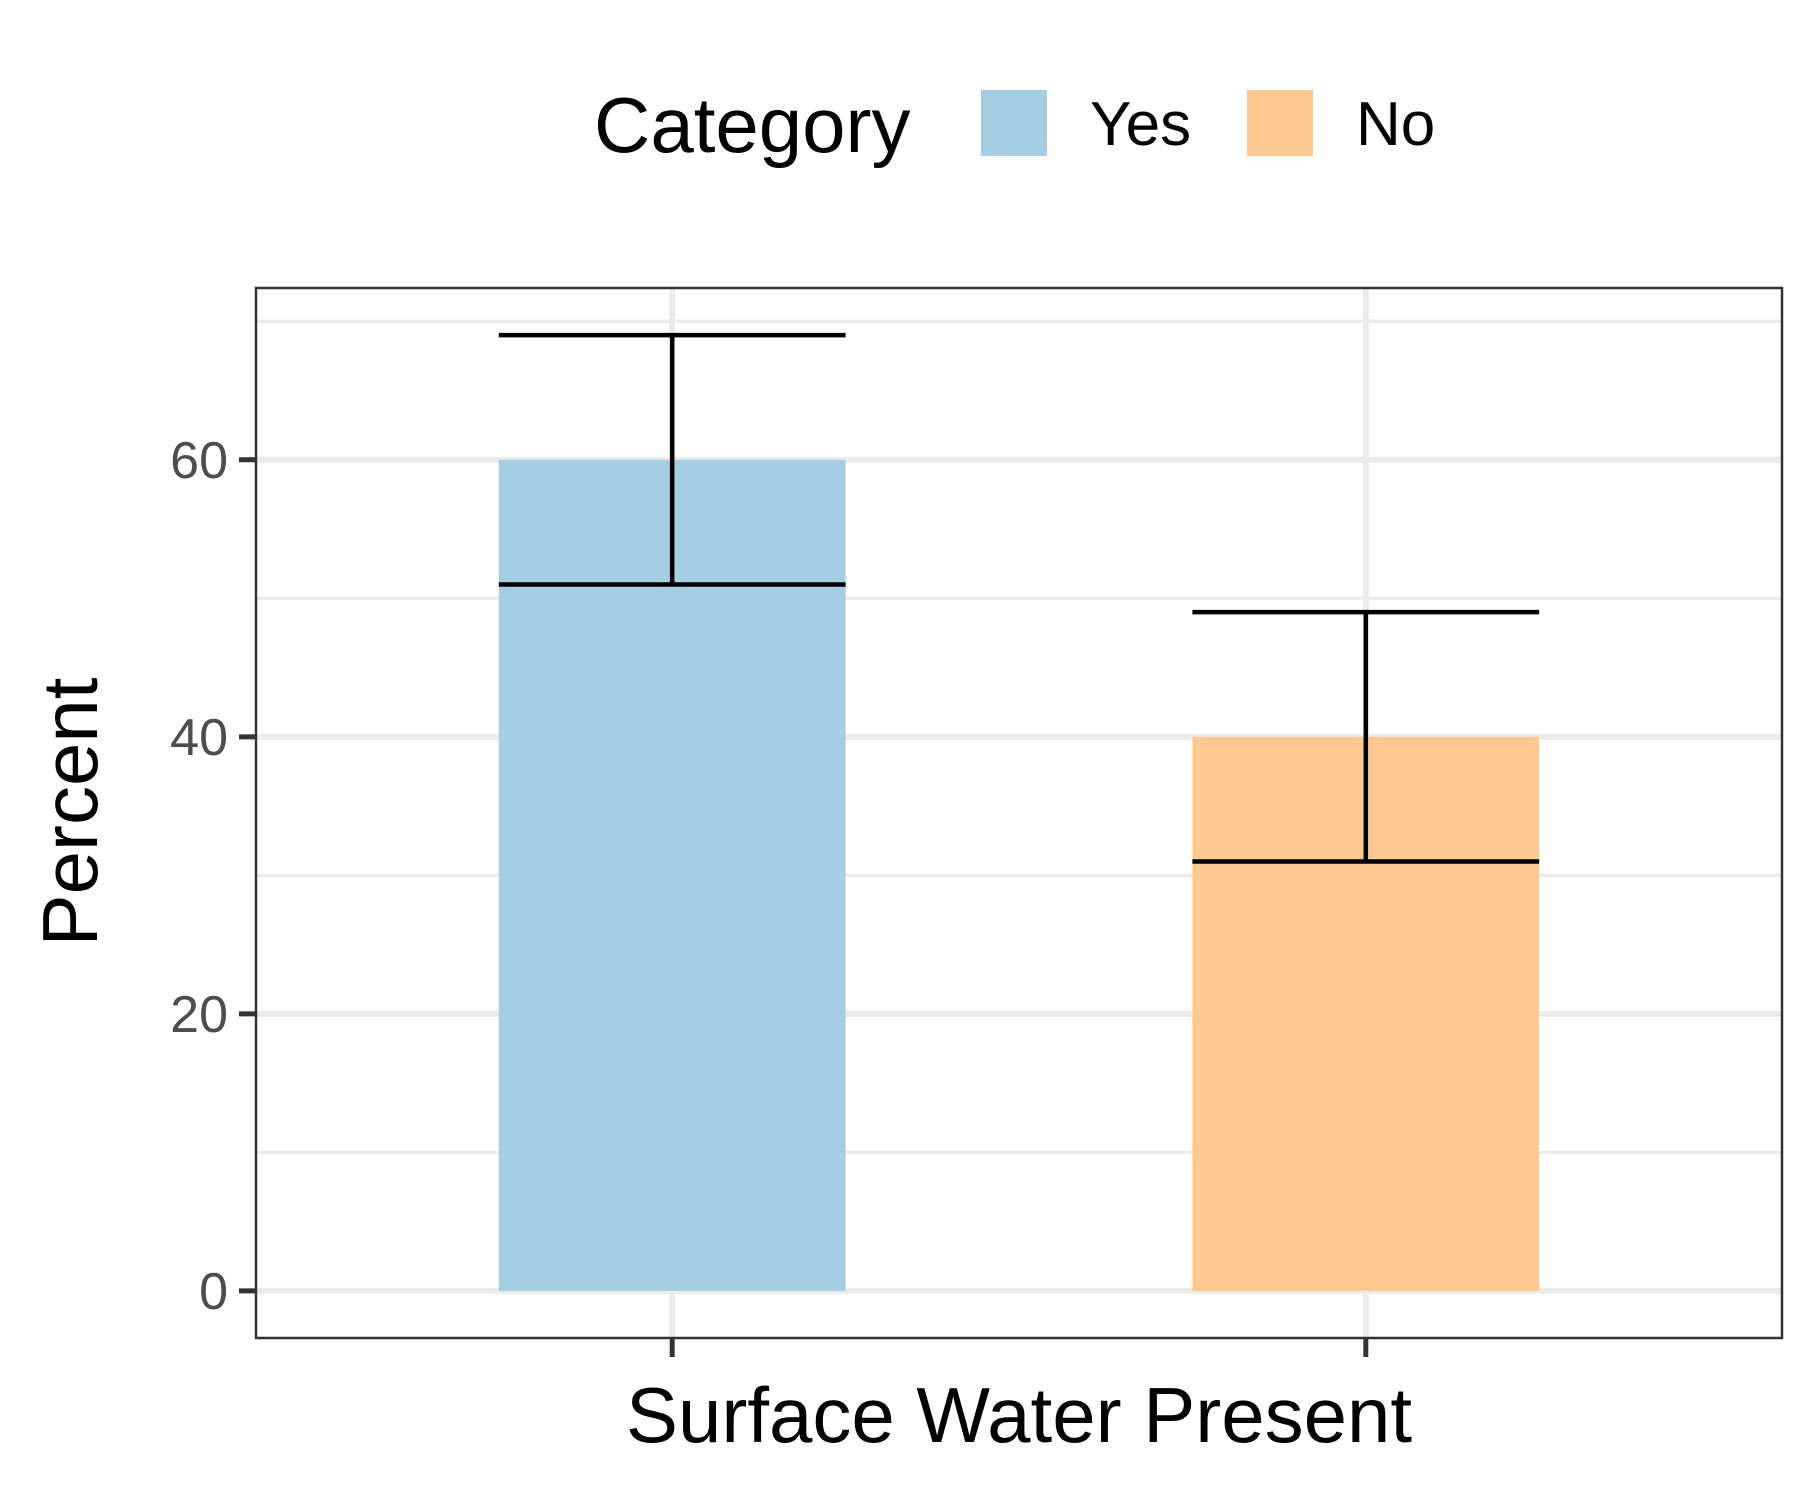  What do you see at coordinates (672, 875) in the screenshot?
I see `bar-yes` at bounding box center [672, 875].